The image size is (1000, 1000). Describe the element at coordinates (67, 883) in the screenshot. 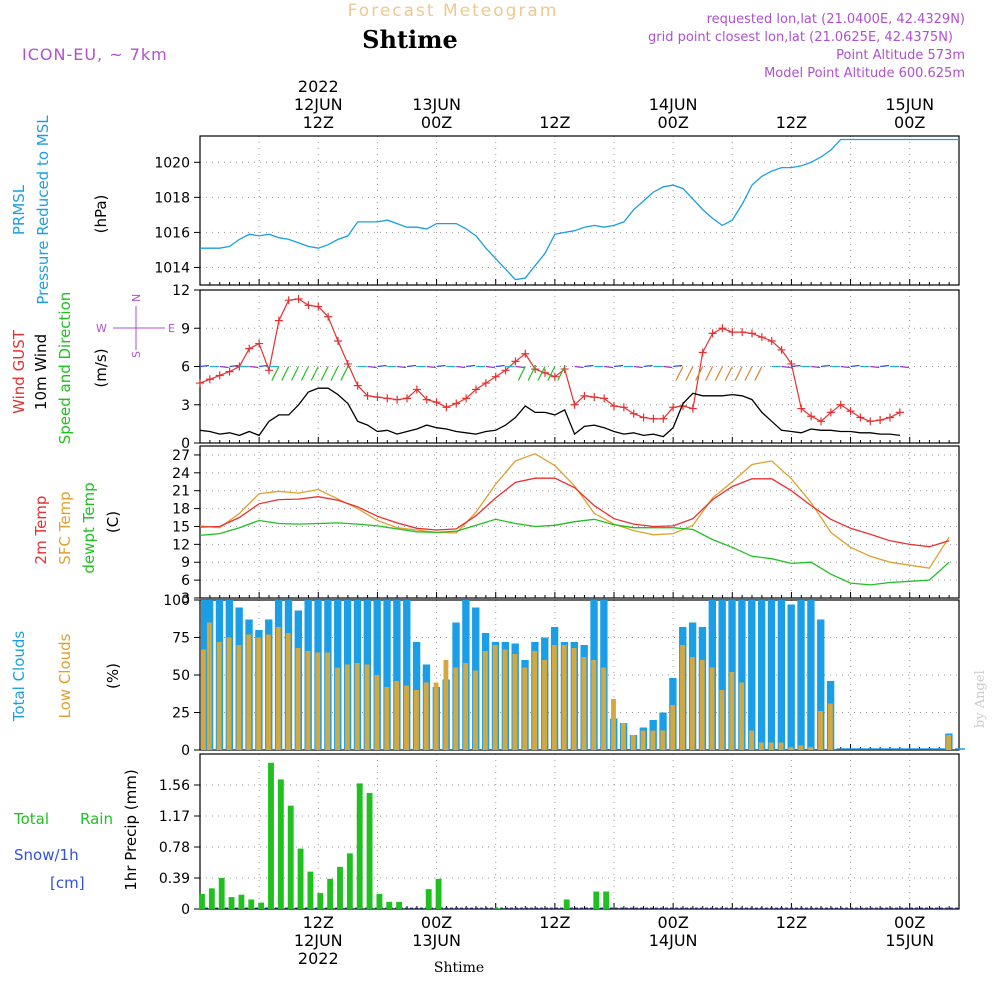

I see `snow-unit-label: [cm]` at that location.